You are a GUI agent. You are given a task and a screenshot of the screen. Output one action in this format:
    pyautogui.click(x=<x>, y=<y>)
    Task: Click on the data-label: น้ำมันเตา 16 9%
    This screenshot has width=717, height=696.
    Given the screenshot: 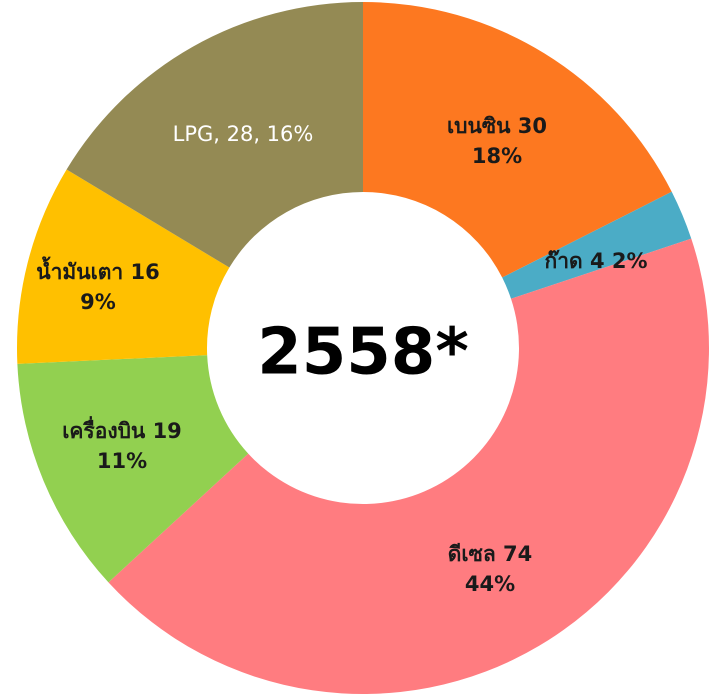 What is the action you would take?
    pyautogui.click(x=98, y=285)
    